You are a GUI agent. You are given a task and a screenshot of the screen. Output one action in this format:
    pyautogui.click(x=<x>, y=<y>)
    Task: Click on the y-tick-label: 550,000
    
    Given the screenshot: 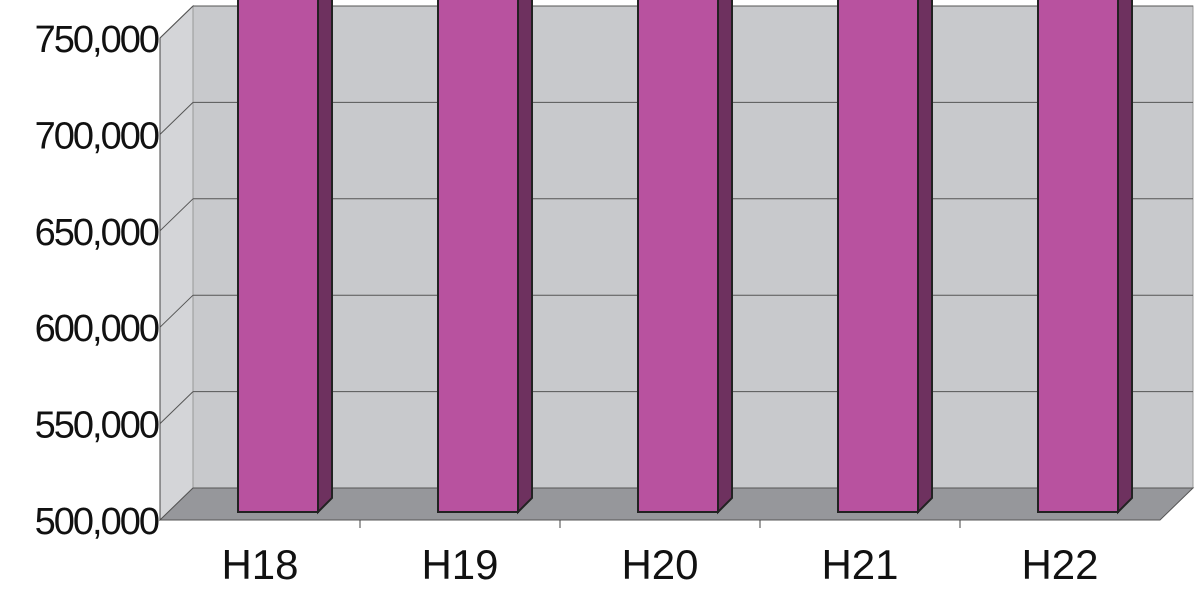 What is the action you would take?
    pyautogui.click(x=97, y=426)
    